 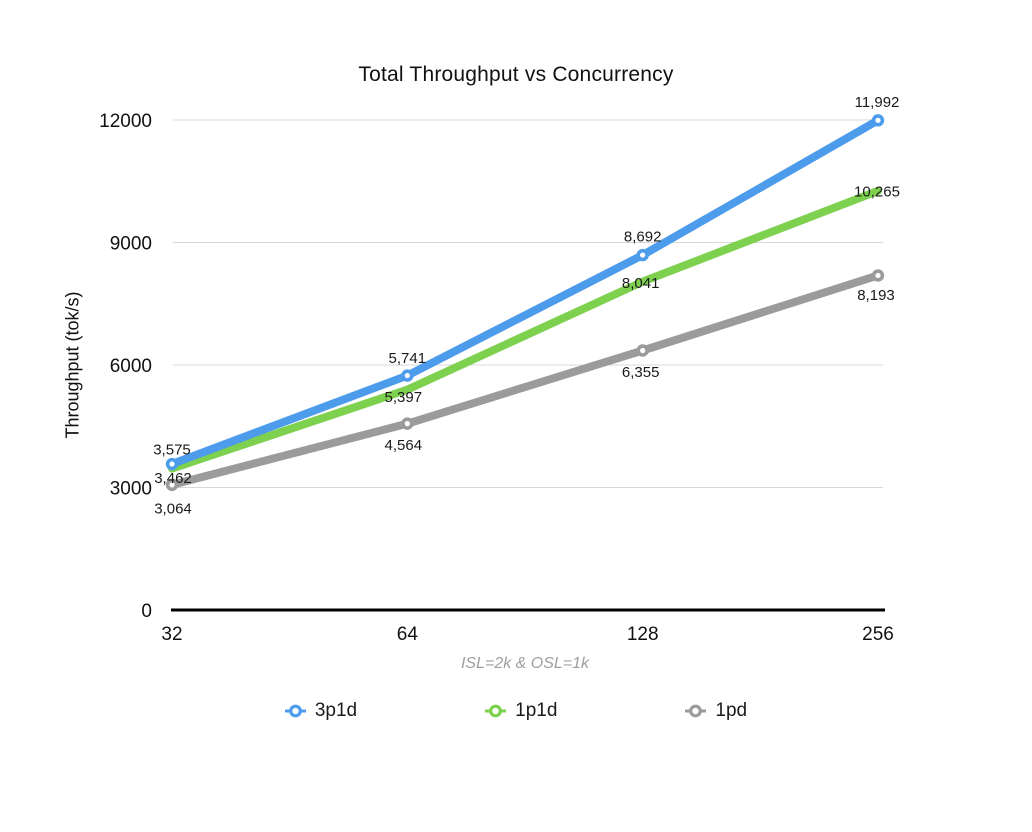 I want to click on legend-item-1p1d: 1p1d, so click(x=521, y=710).